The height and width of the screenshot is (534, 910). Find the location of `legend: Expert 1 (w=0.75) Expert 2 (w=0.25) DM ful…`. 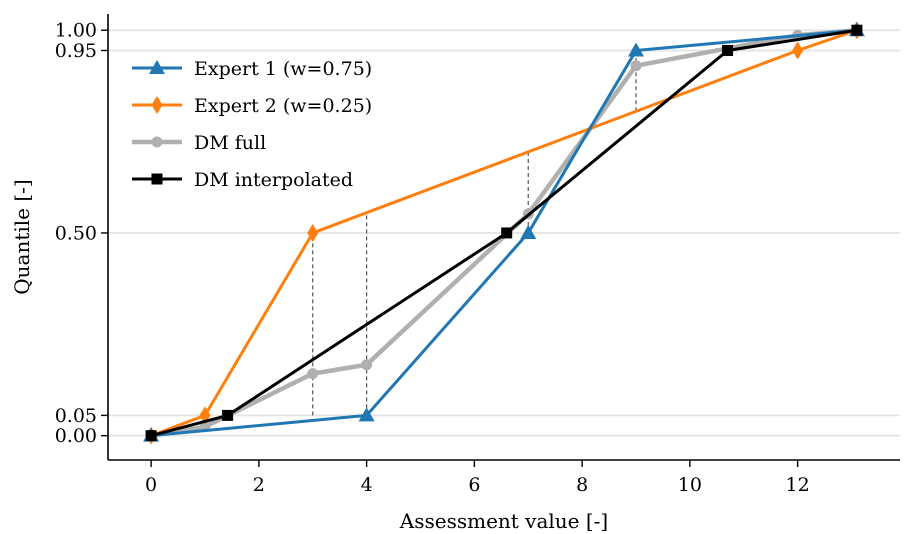

legend: Expert 1 (w=0.75) Expert 2 (w=0.25) DM ful… is located at coordinates (252, 124).